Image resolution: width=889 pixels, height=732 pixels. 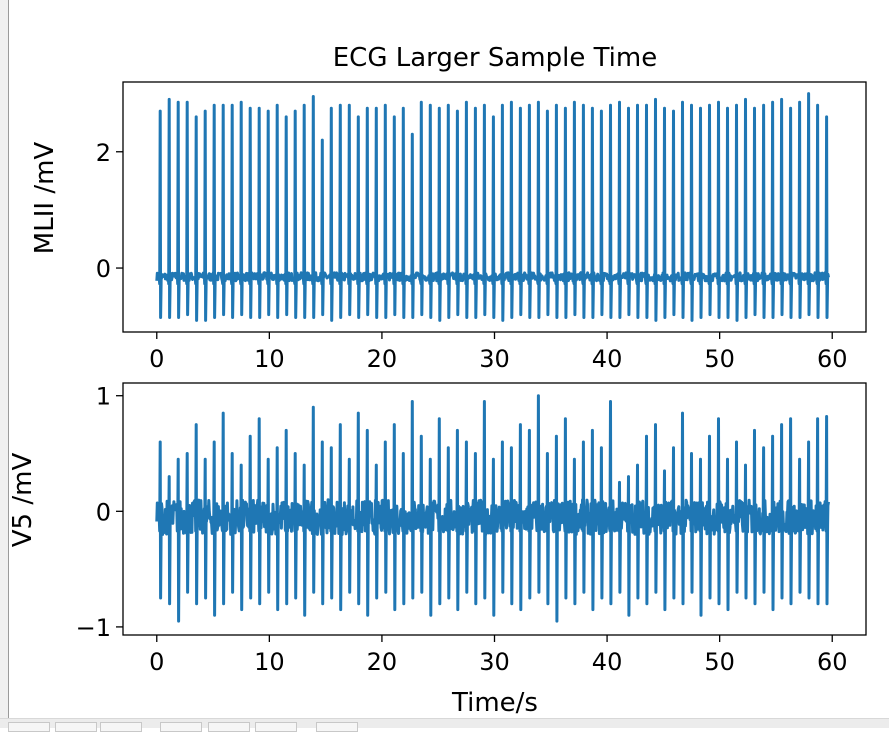 I want to click on y-axis-label-v5: V5 /mV, so click(x=23, y=500).